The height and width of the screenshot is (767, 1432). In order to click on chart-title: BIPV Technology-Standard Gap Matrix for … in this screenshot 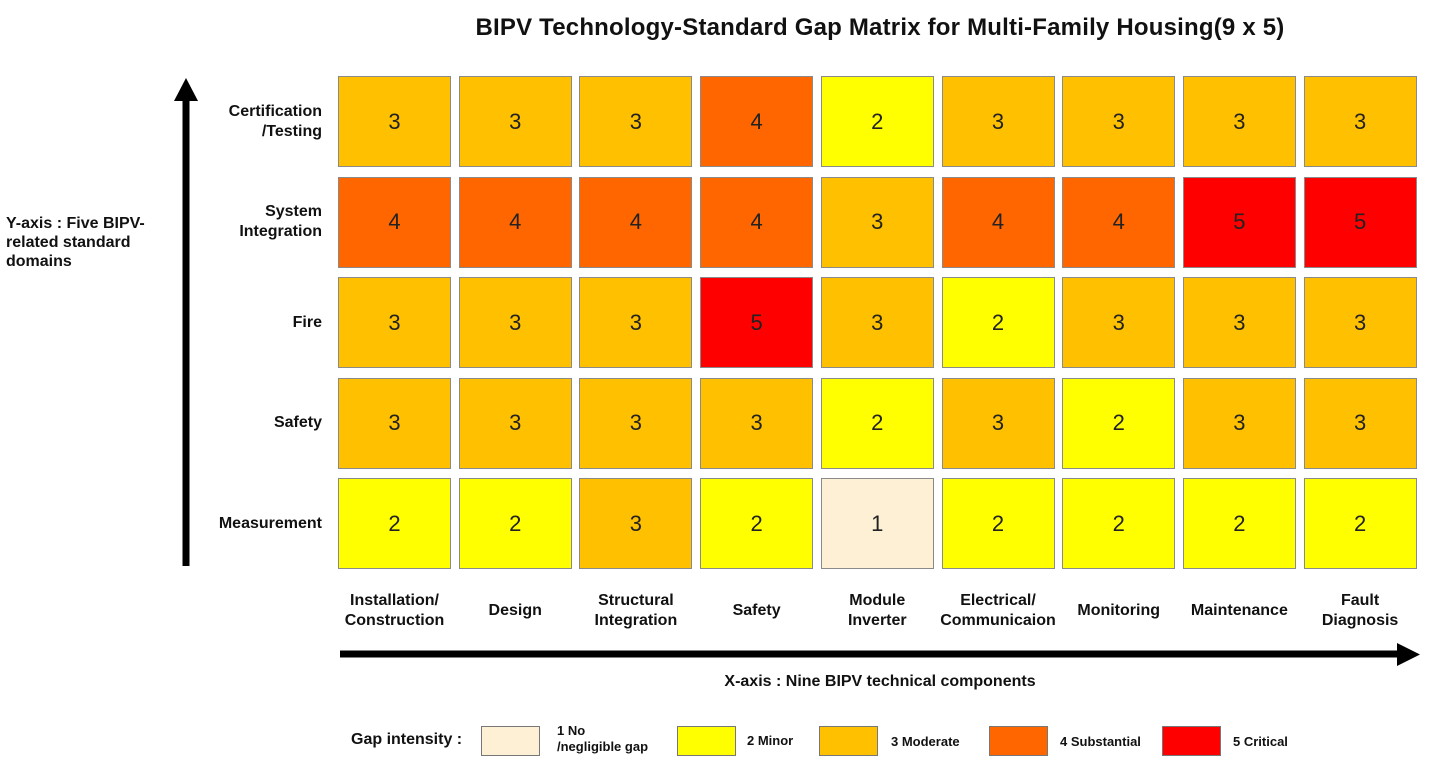, I will do `click(880, 27)`.